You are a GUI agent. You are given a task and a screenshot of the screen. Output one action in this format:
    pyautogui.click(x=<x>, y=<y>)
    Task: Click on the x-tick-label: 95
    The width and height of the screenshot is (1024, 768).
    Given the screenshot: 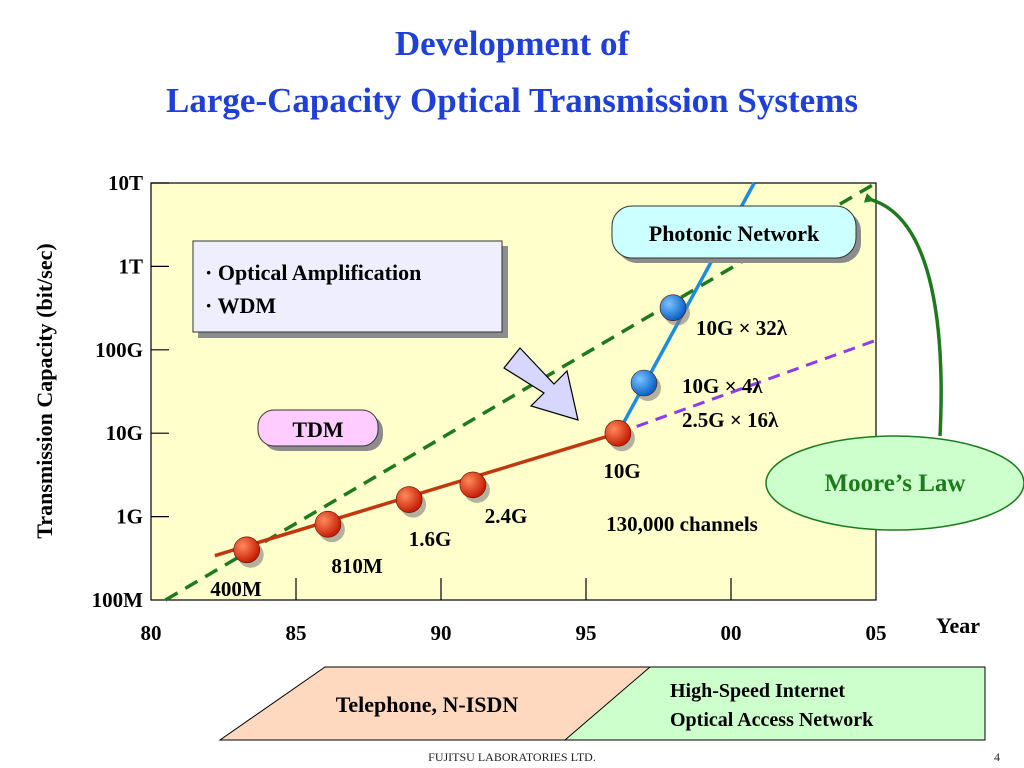 What is the action you would take?
    pyautogui.click(x=586, y=633)
    